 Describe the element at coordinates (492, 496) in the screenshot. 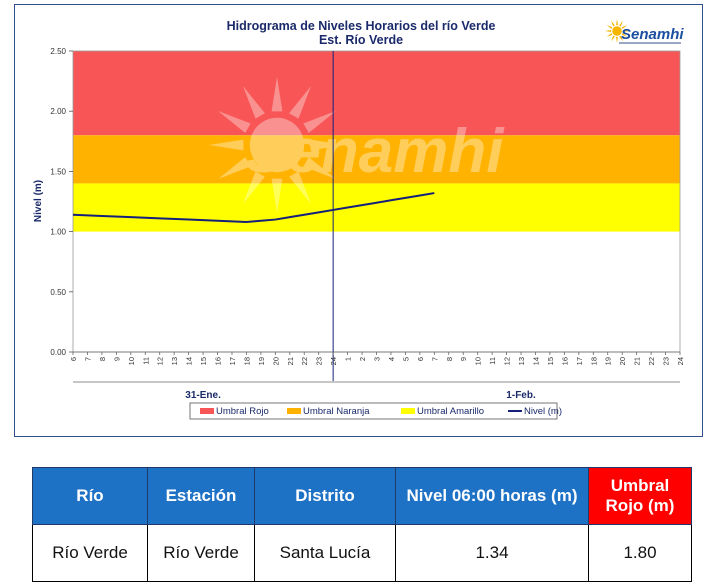

I see `header-nivel: Nivel 06:00 horas (m)` at that location.